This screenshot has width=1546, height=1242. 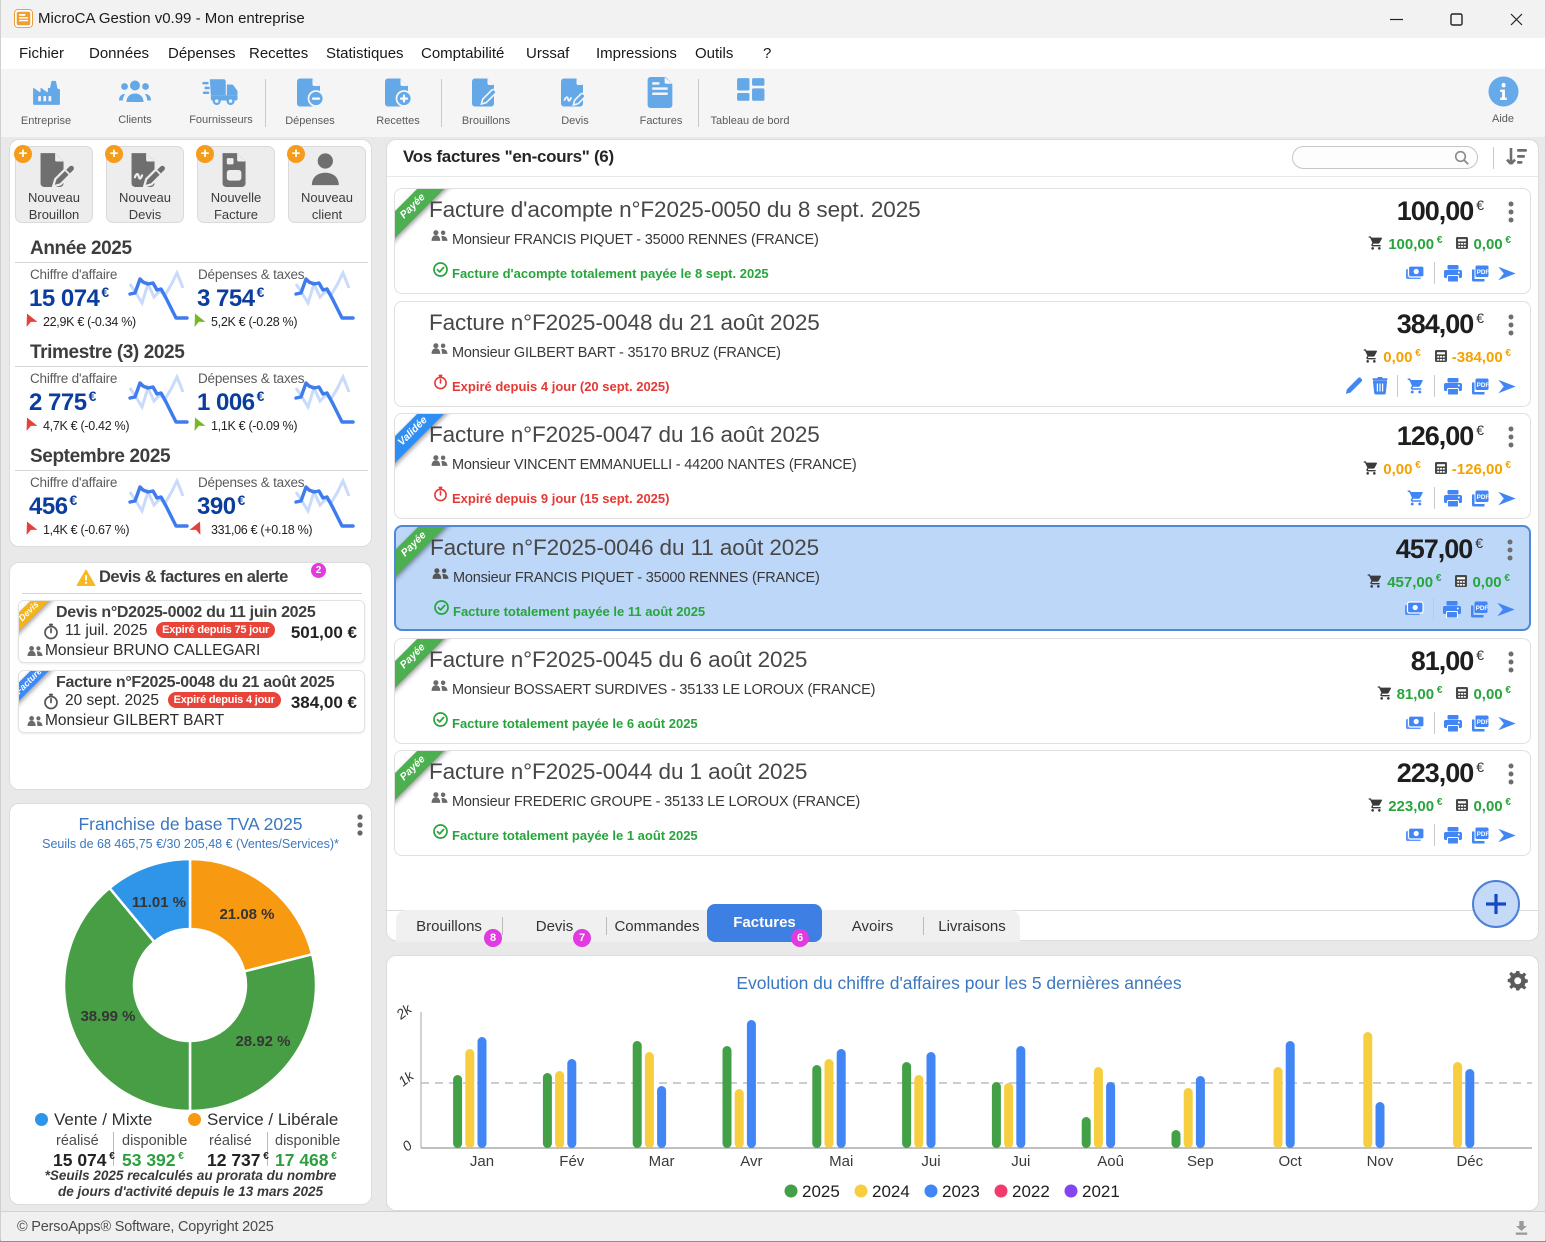 What do you see at coordinates (159, 902) in the screenshot?
I see `svg-text: 11.01 %` at bounding box center [159, 902].